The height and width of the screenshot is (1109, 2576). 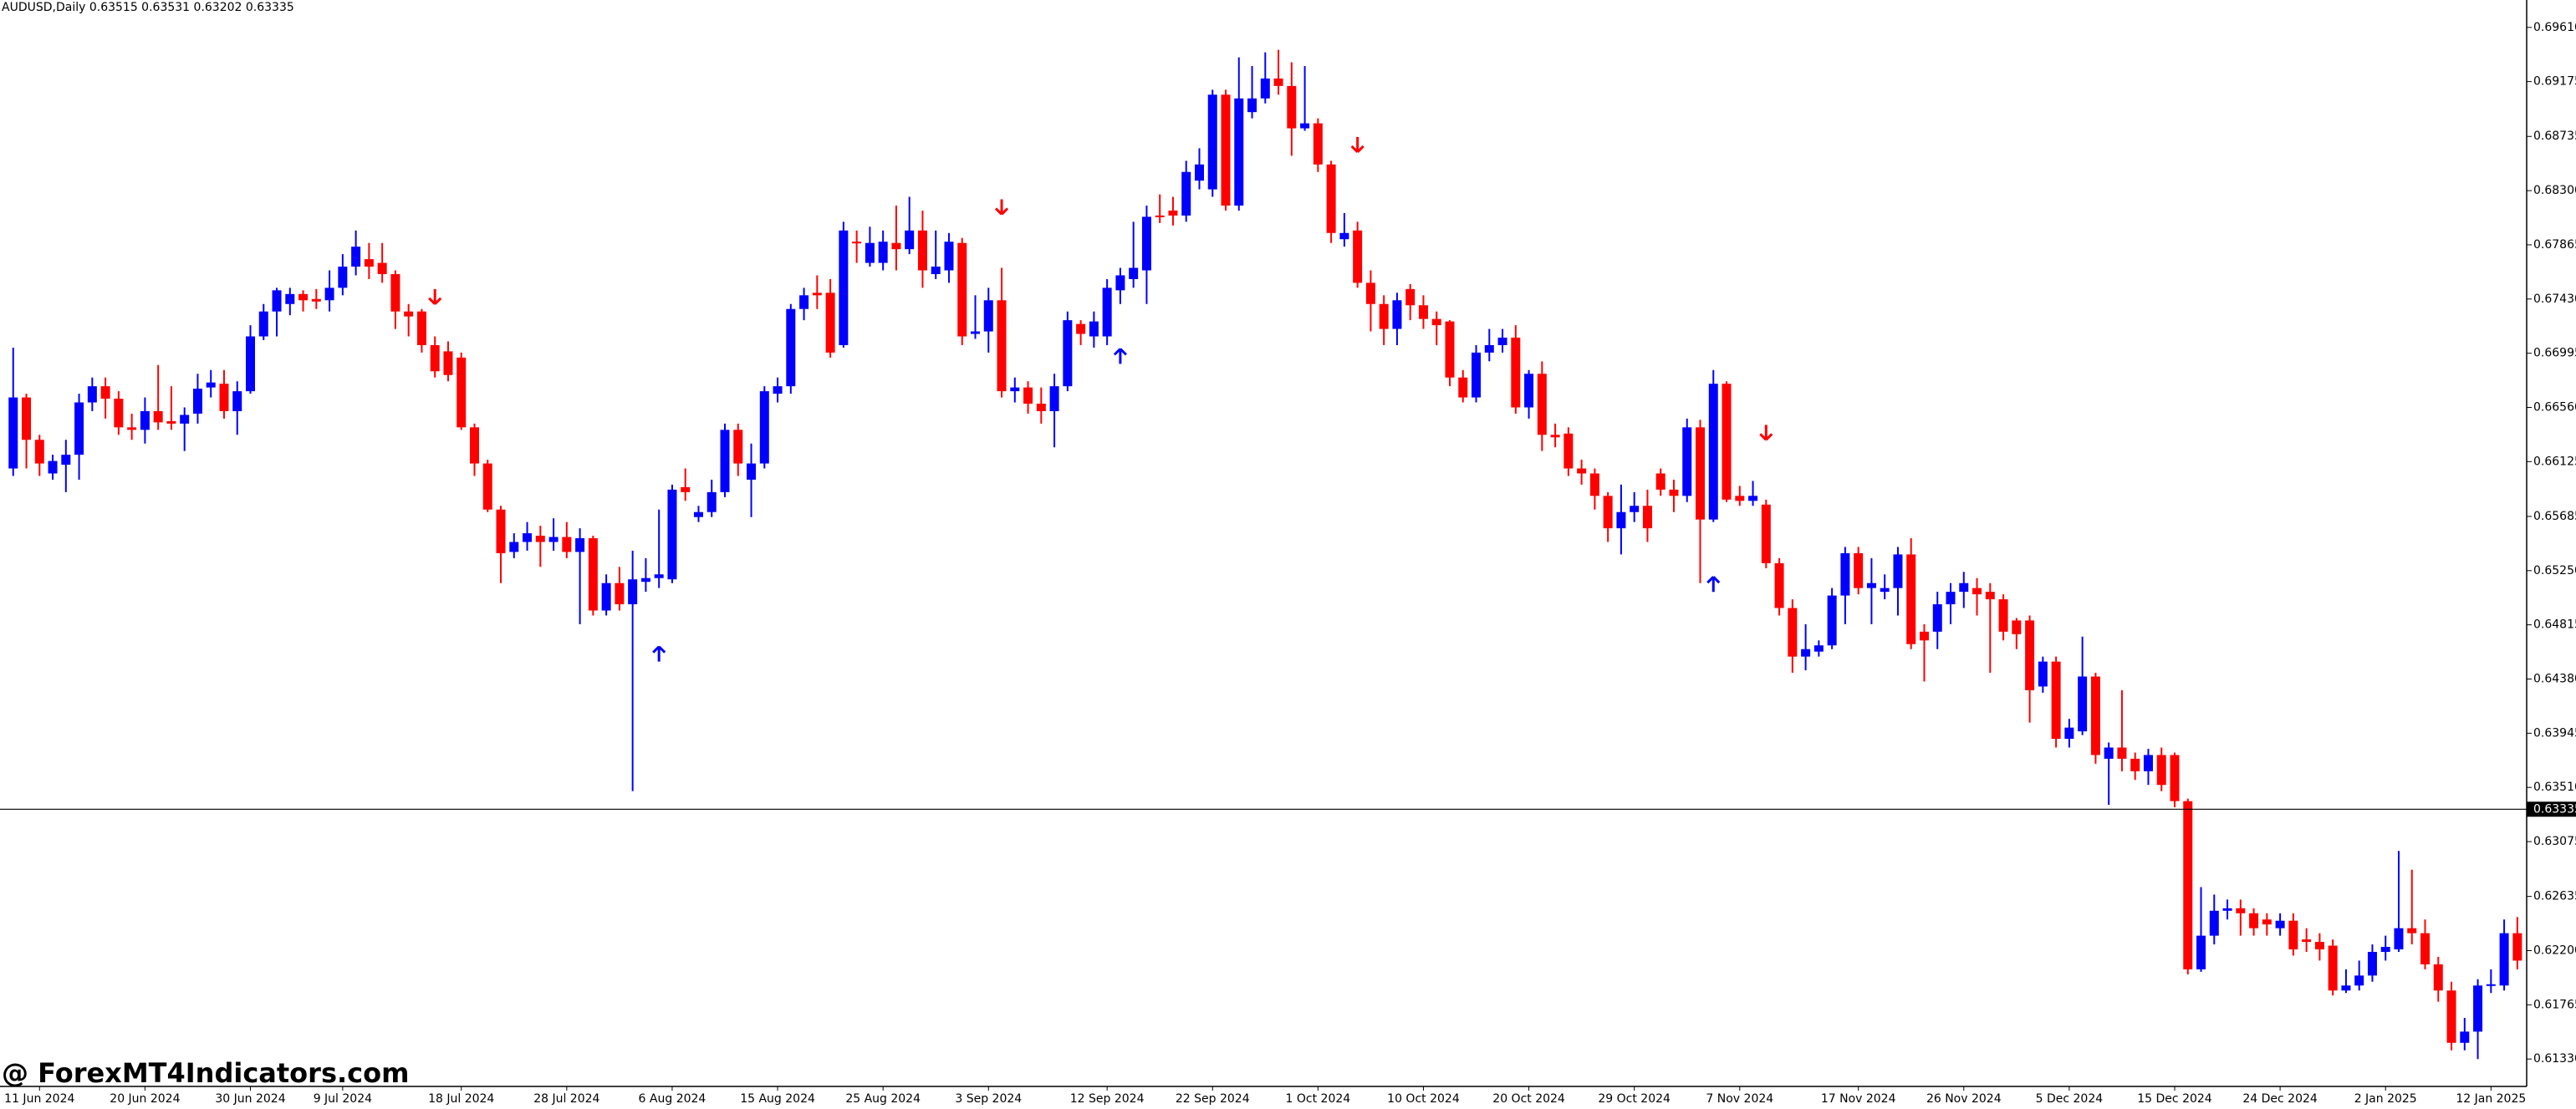 What do you see at coordinates (2554, 82) in the screenshot?
I see `y-tick-label: 0.69175` at bounding box center [2554, 82].